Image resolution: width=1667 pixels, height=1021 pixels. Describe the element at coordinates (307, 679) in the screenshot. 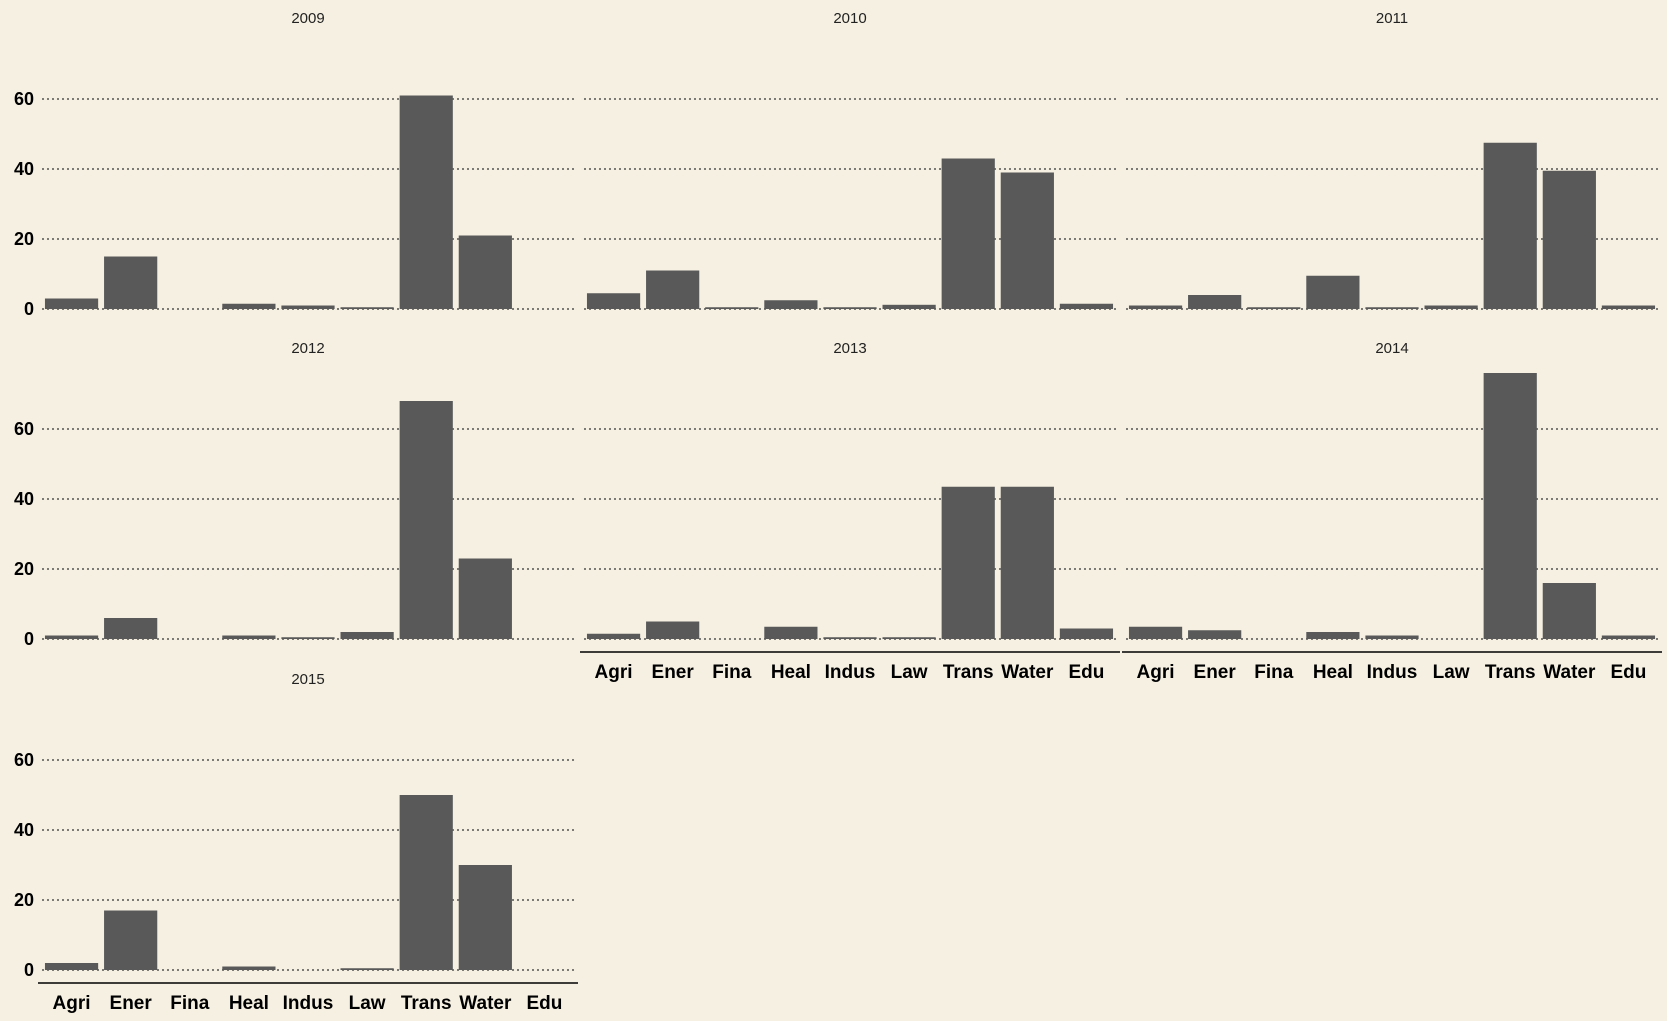

I see `panel-title: 2015` at that location.